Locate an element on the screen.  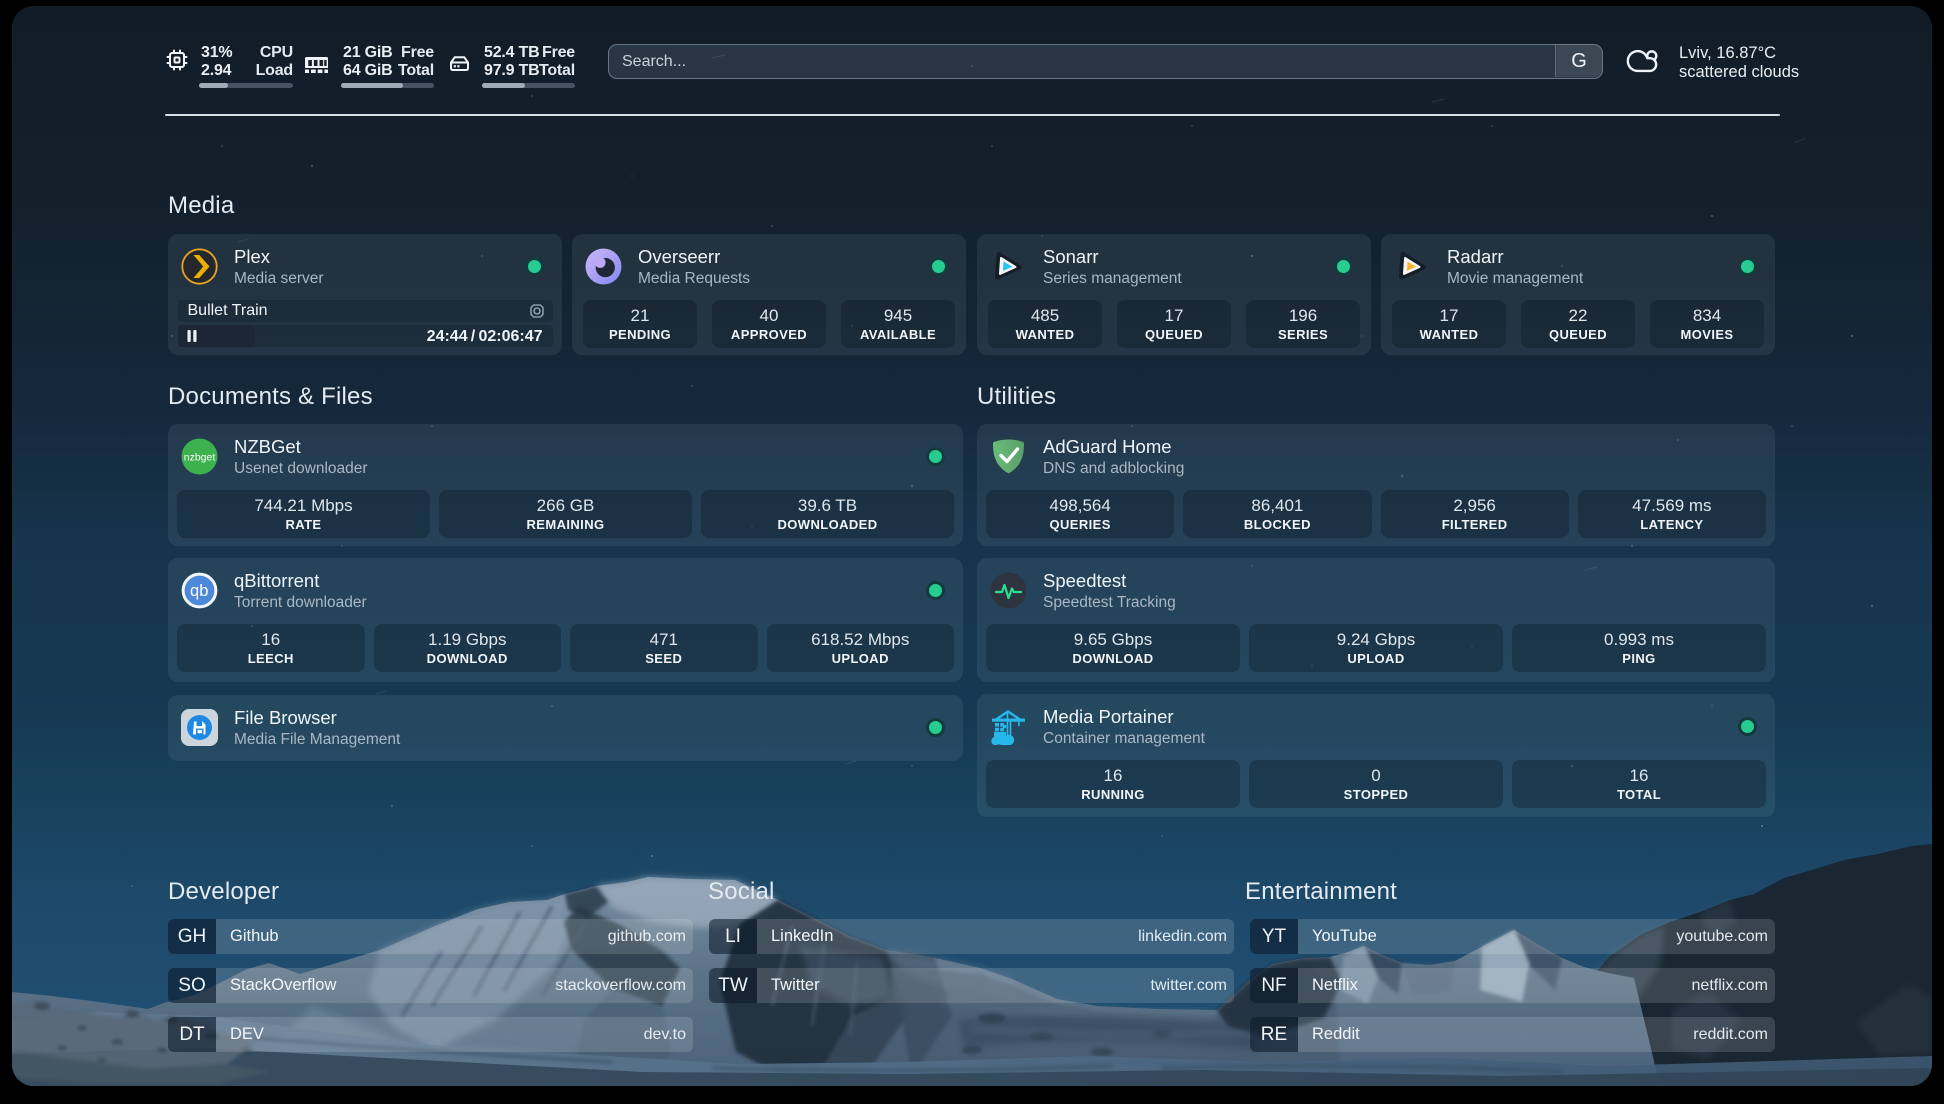
svg-text: nzbget is located at coordinates (200, 458).